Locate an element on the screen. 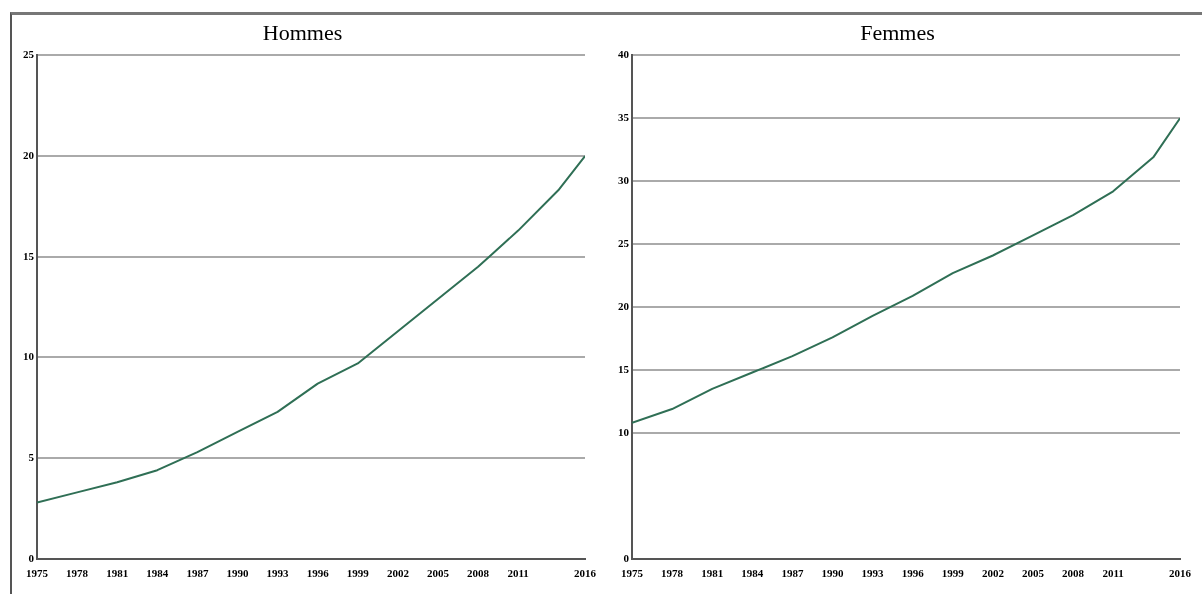  chart-title: Femmes is located at coordinates (897, 32).